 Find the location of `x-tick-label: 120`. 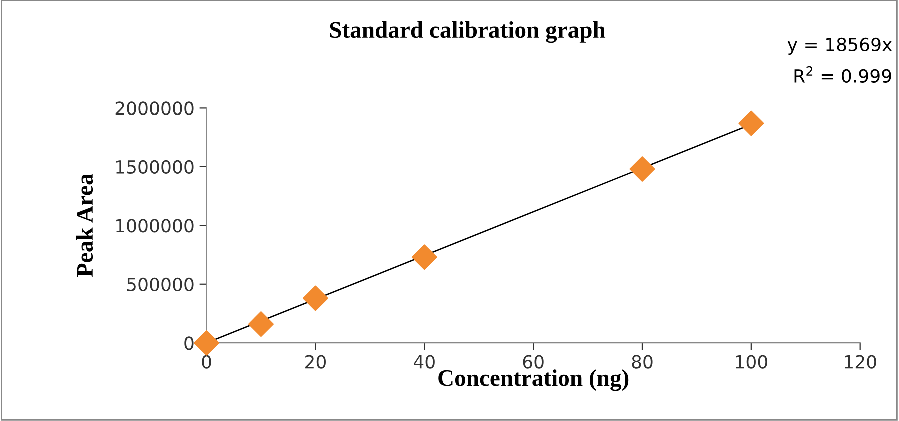

x-tick-label: 120 is located at coordinates (860, 362).